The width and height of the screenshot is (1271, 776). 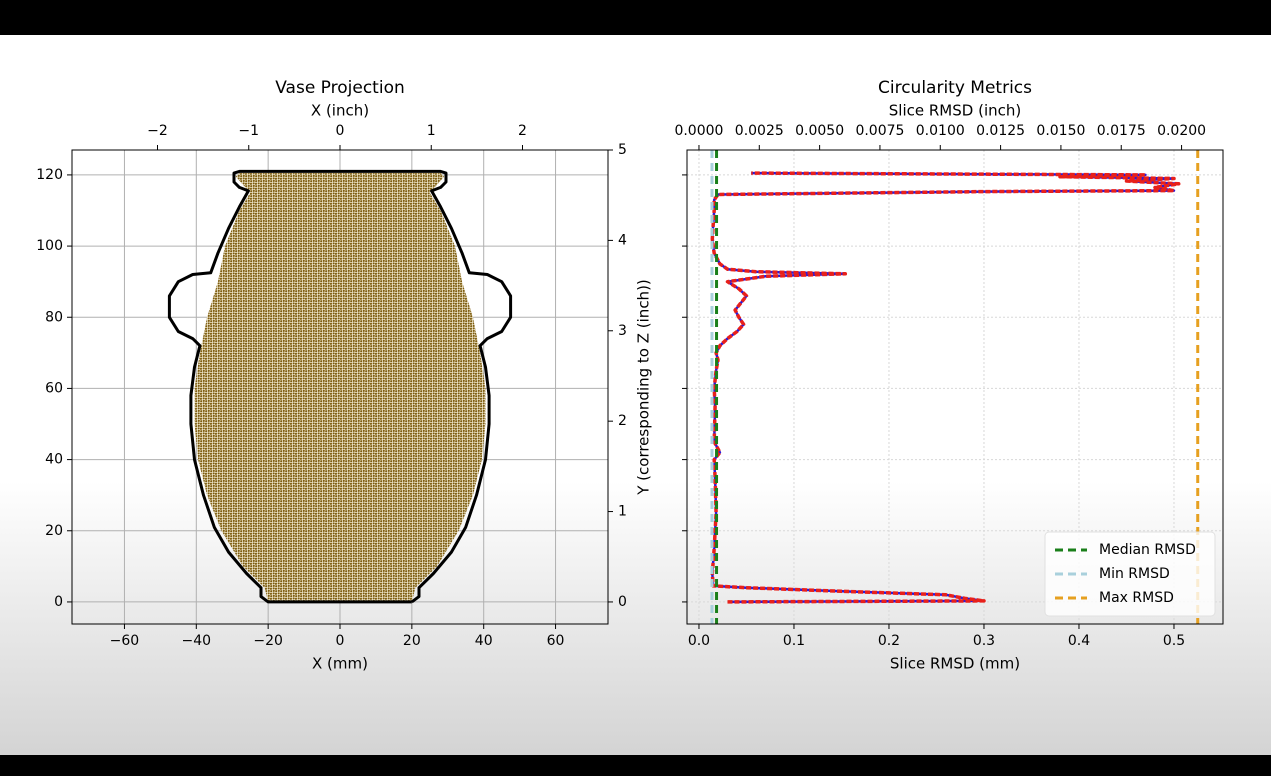 I want to click on x-tick-label: 0, so click(x=340, y=641).